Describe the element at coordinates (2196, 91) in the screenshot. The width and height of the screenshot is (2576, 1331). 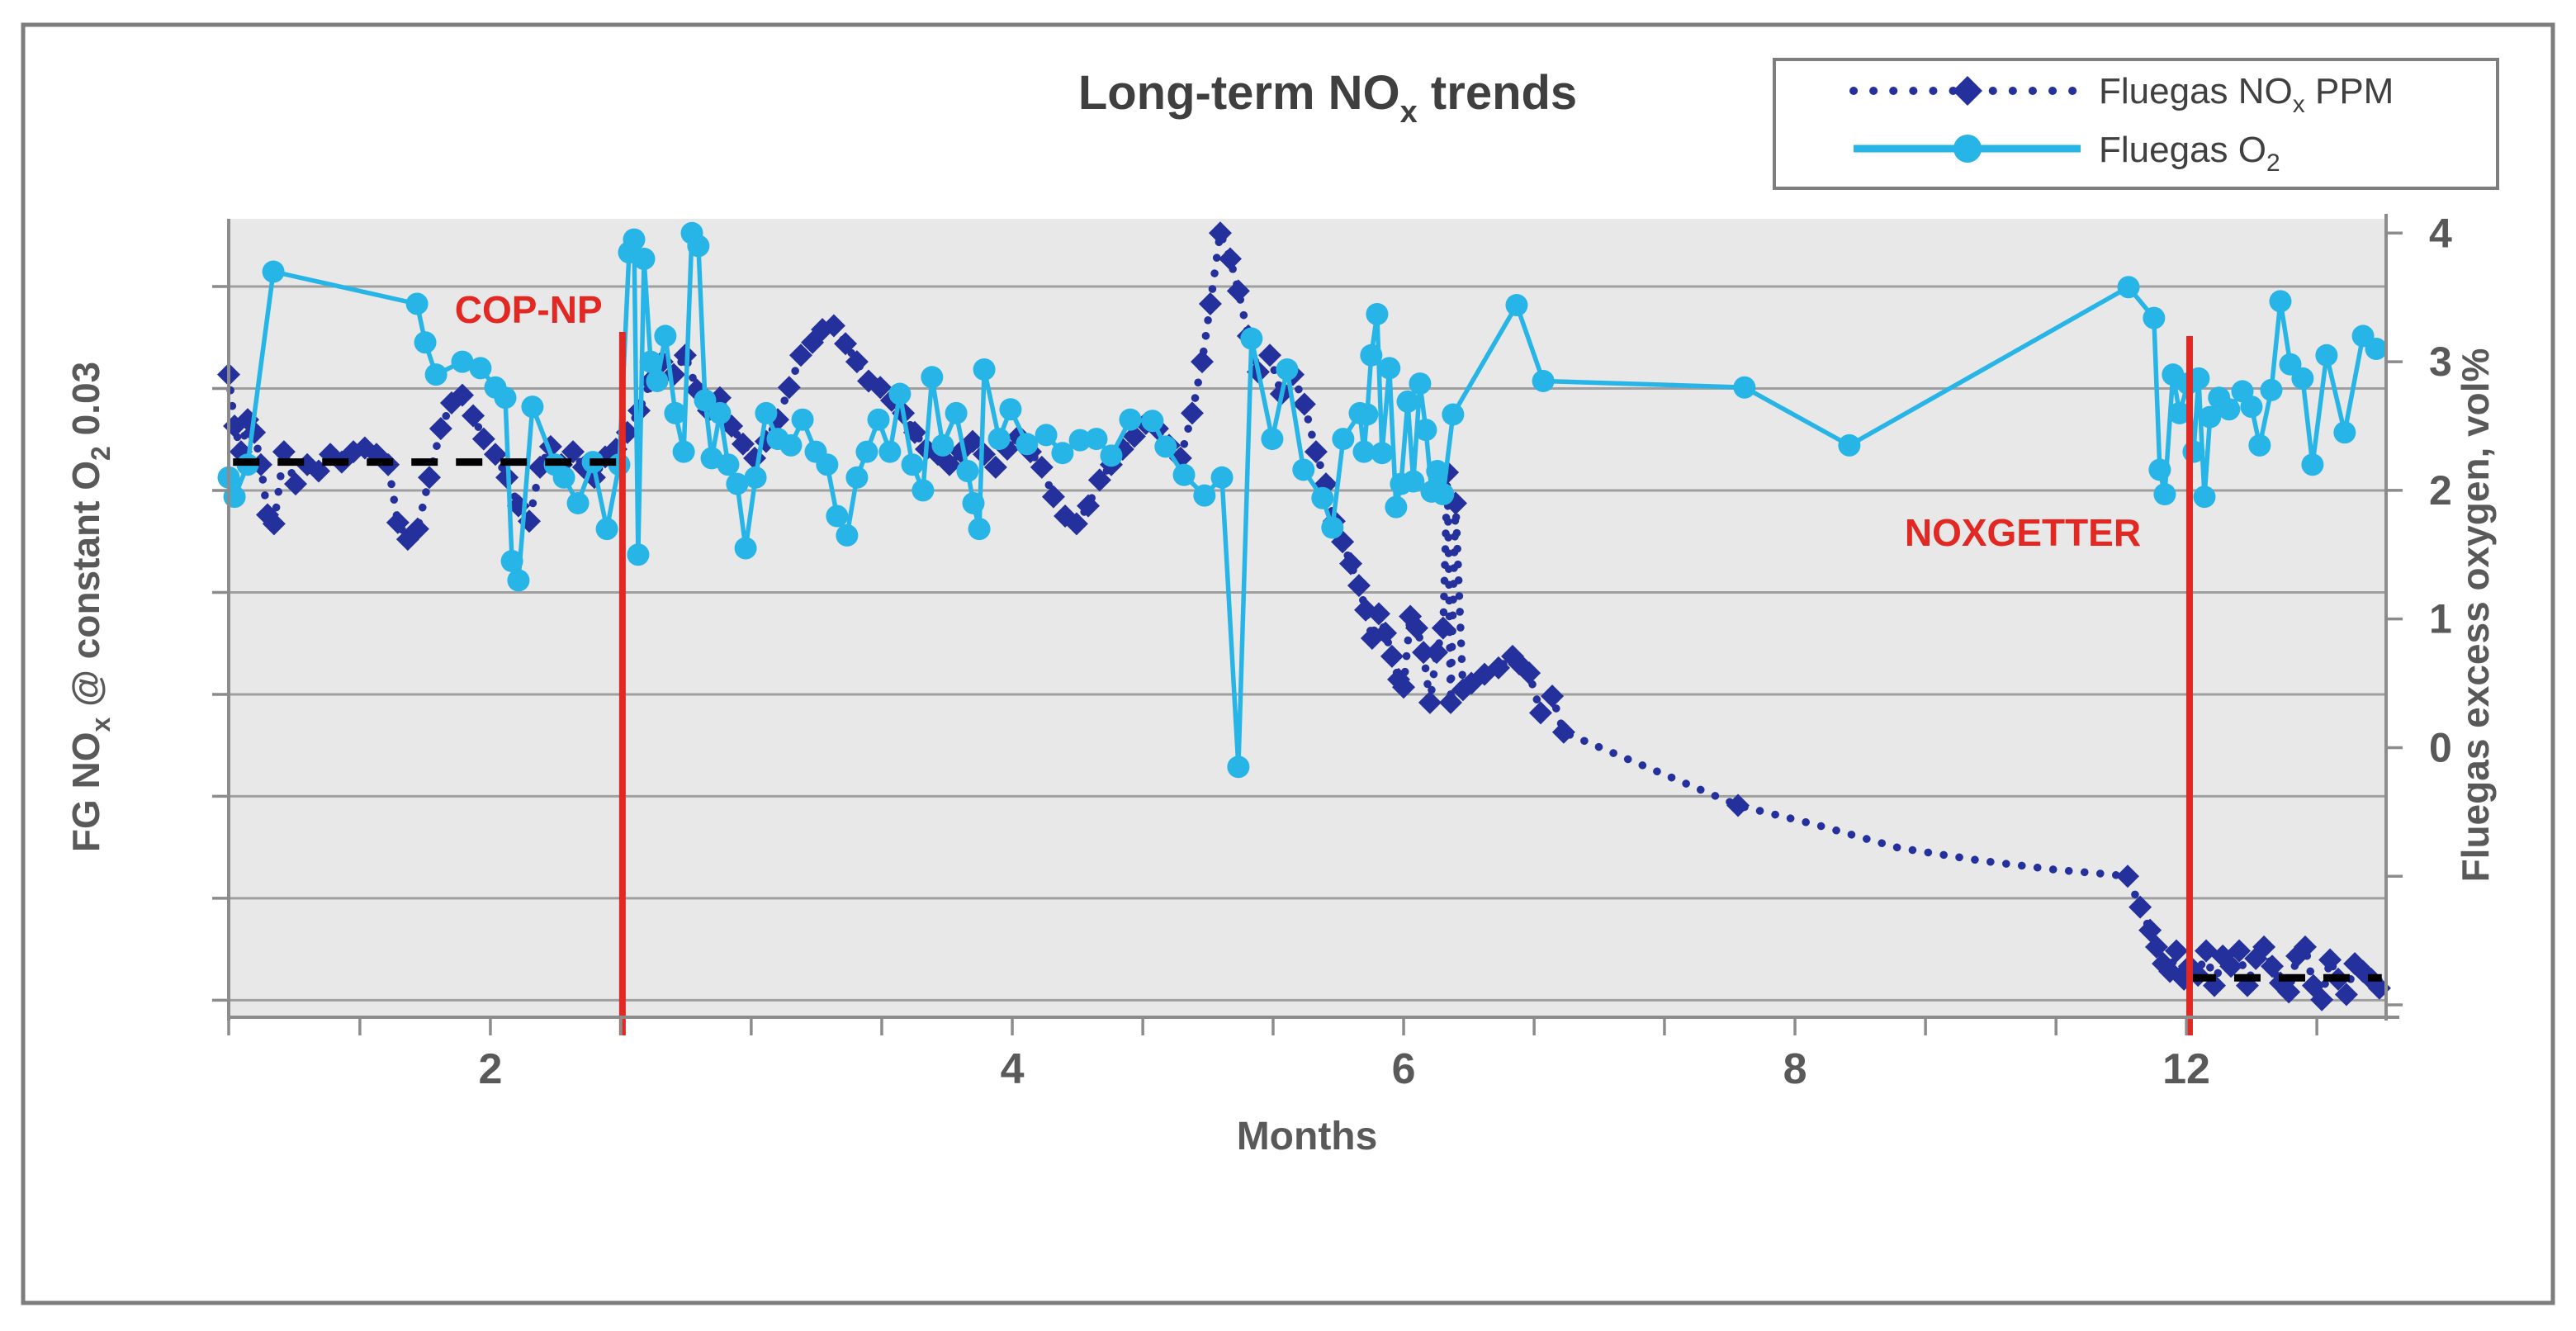
I see `legend-label-nox-text: Fluegas NO` at that location.